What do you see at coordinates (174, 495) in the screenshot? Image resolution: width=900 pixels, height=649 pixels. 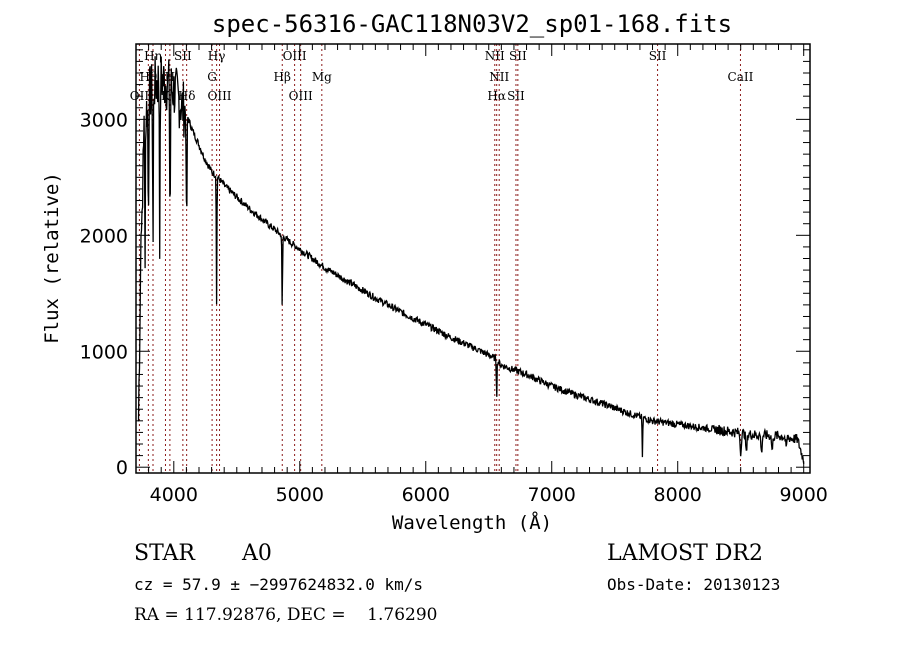 I see `x-tick-label: 4000` at bounding box center [174, 495].